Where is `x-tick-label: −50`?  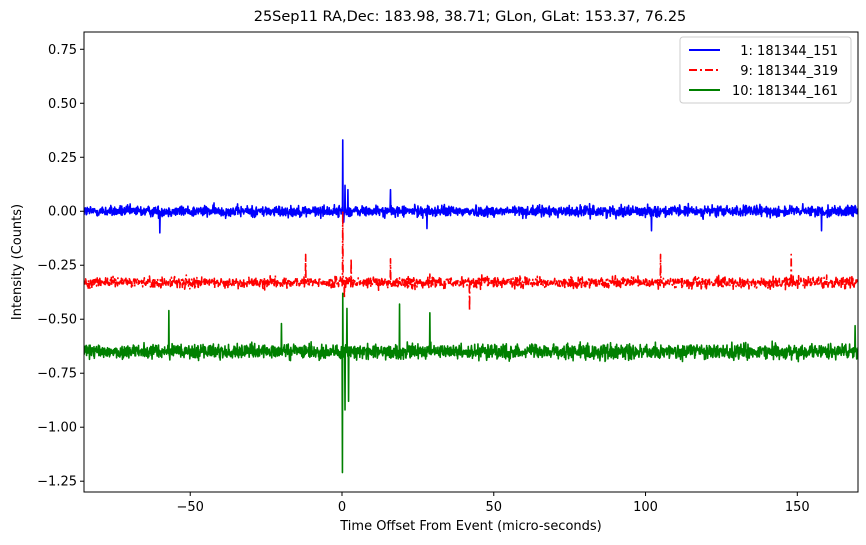 x-tick-label: −50 is located at coordinates (190, 507).